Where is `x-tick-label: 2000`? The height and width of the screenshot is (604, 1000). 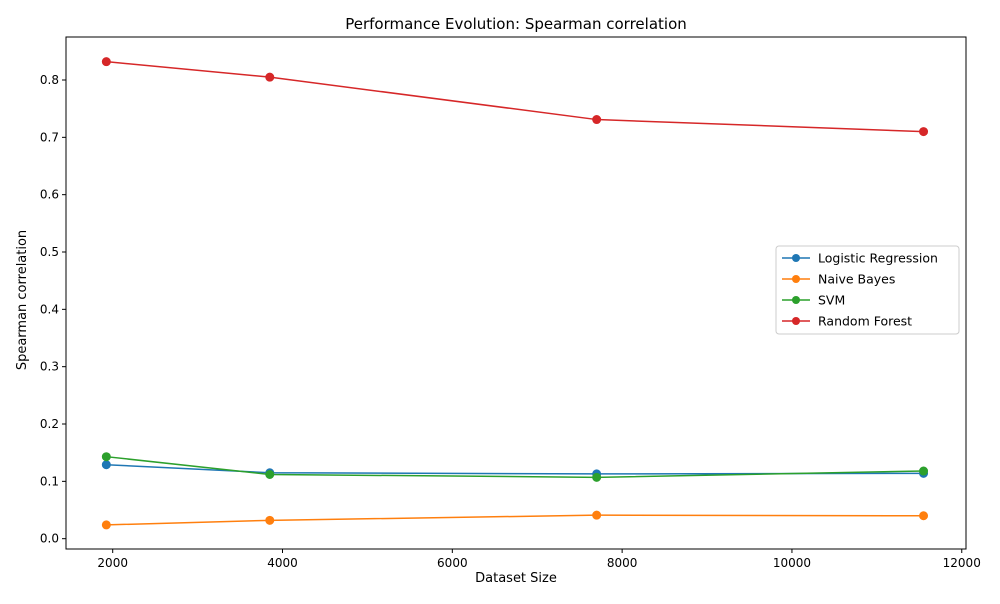 x-tick-label: 2000 is located at coordinates (112, 563).